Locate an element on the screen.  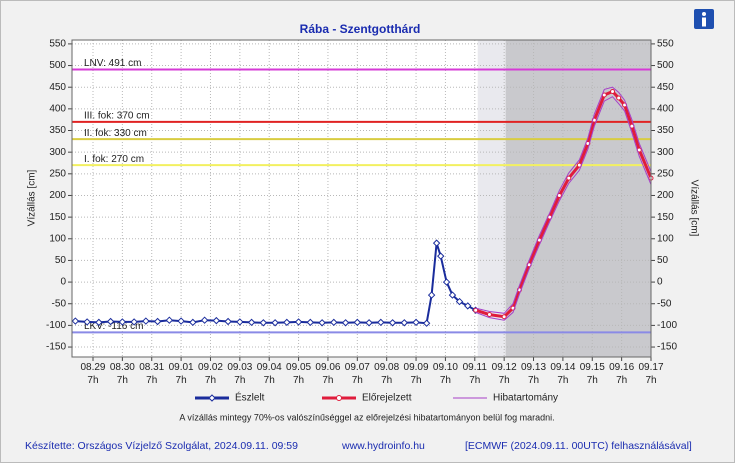
legend-label: Észlelt is located at coordinates (250, 397).